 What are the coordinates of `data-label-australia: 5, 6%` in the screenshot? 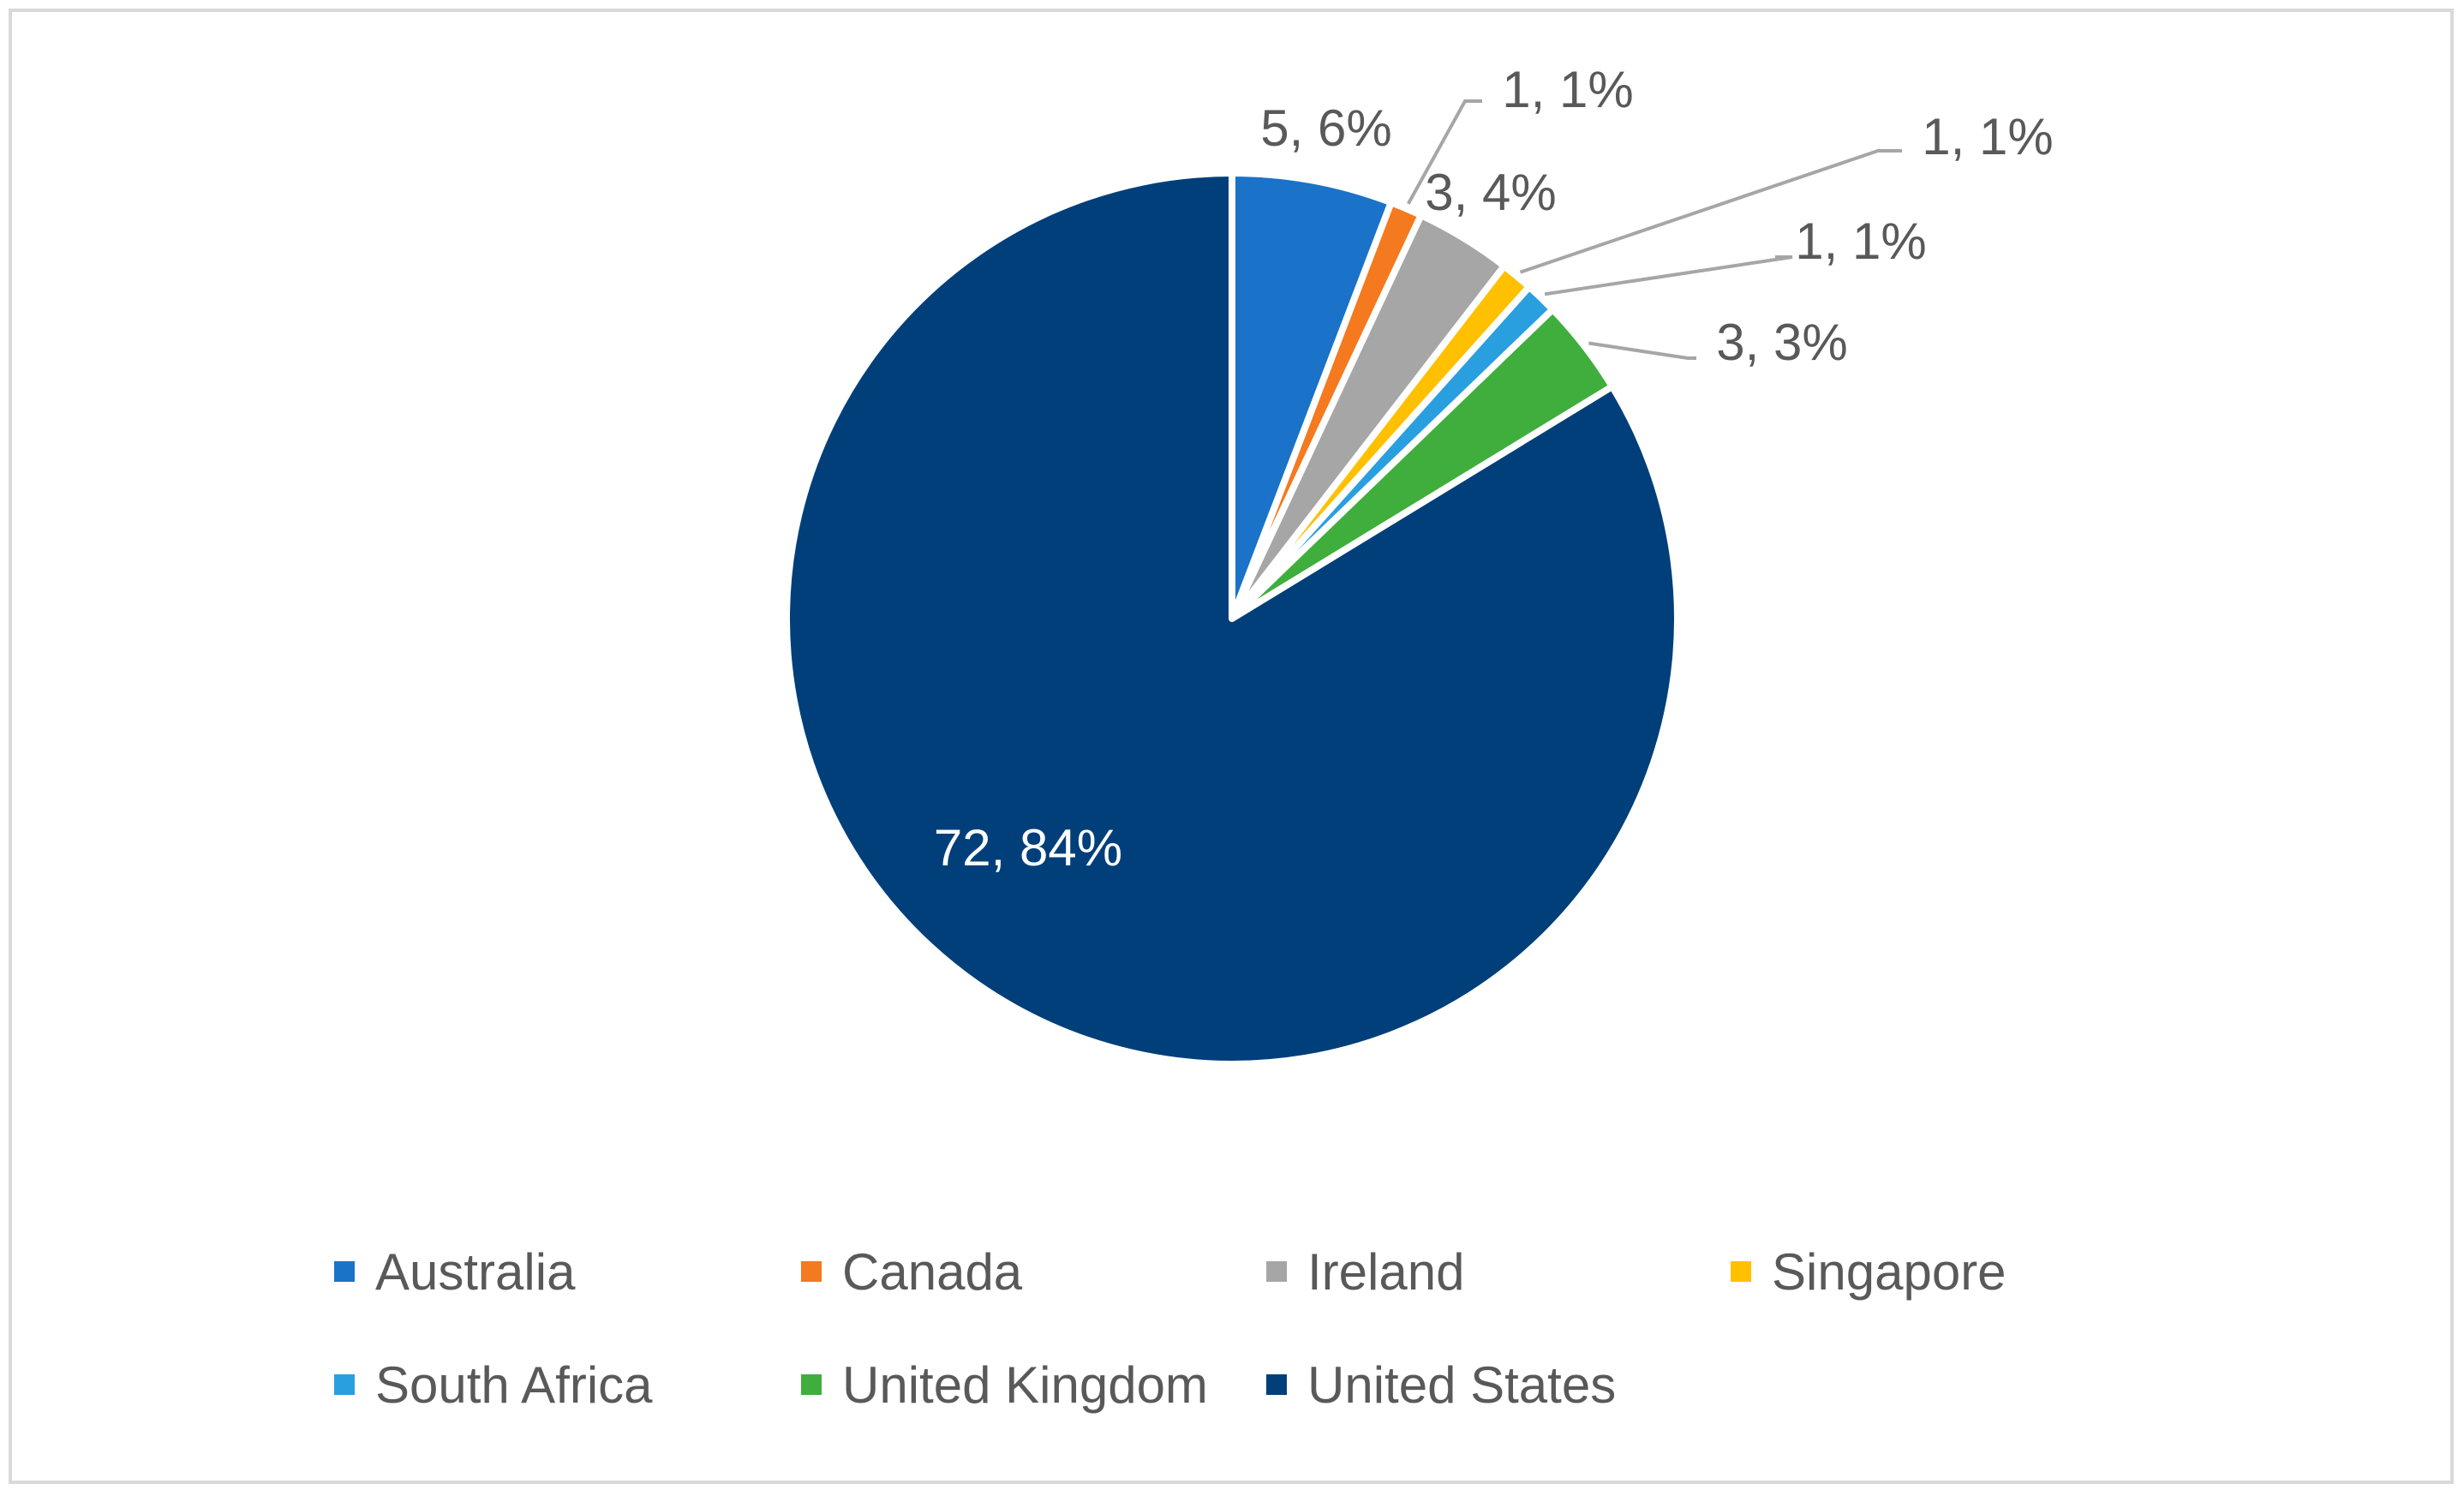 It's located at (1325, 128).